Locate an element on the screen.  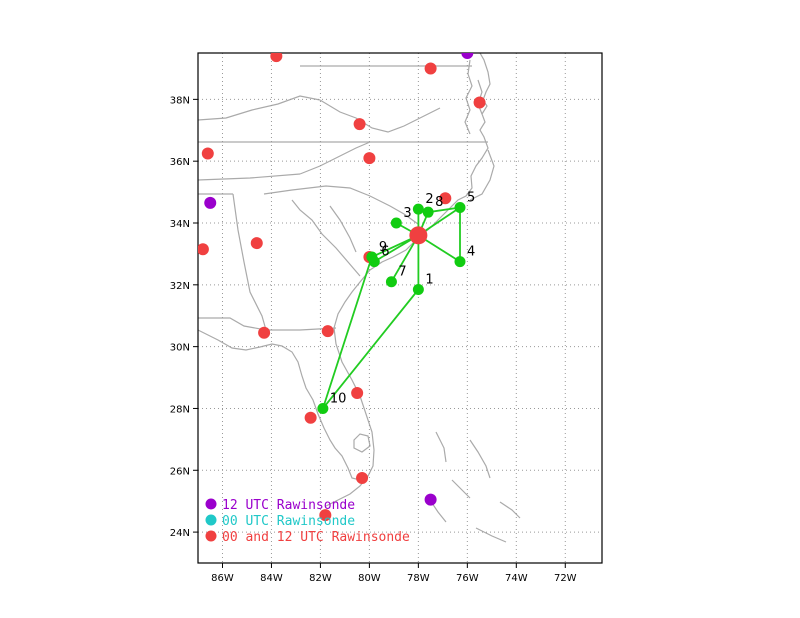
outer-banks is located at coordinates (482, 175).